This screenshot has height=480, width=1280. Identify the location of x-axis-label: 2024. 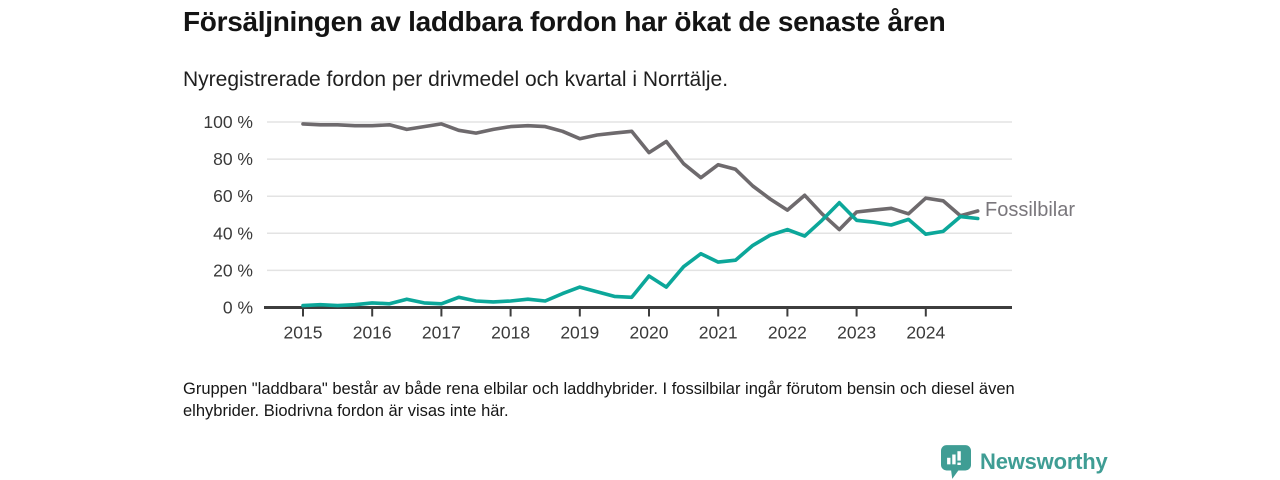
(925, 333).